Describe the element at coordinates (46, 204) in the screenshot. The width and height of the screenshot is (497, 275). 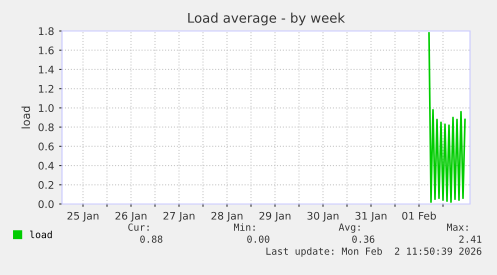
I see `y-tick-label: 0.0` at that location.